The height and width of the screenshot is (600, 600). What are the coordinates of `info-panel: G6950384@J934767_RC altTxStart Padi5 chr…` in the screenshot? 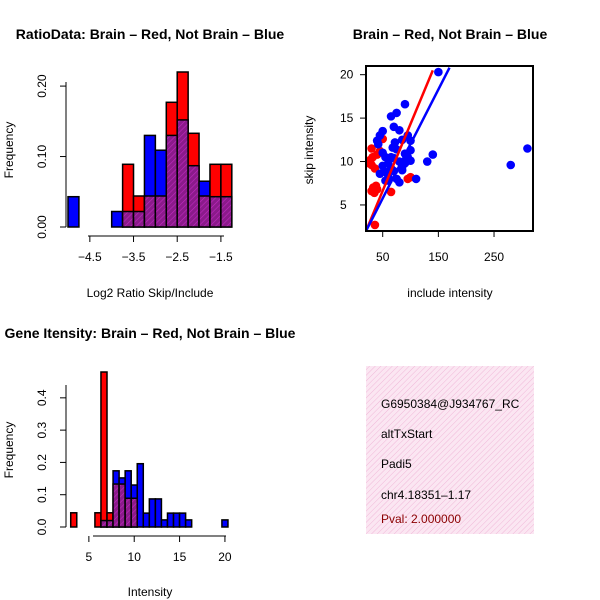 It's located at (450, 450).